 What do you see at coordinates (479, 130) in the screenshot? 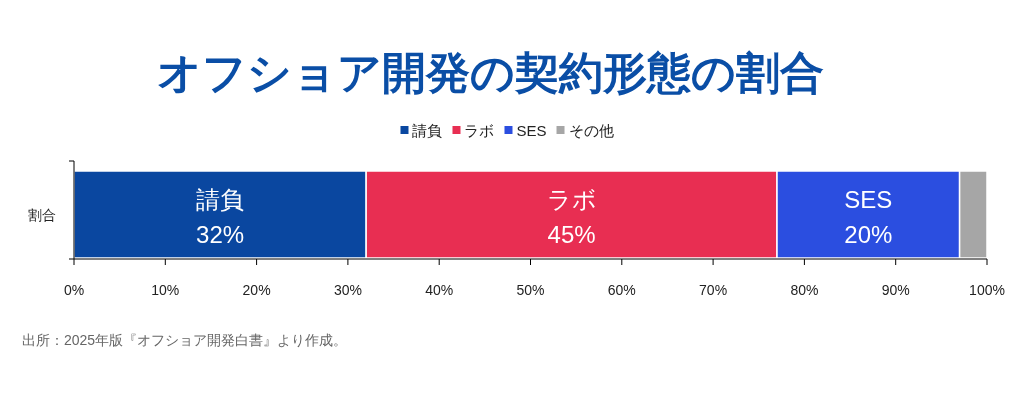
I see `text: ラボ` at bounding box center [479, 130].